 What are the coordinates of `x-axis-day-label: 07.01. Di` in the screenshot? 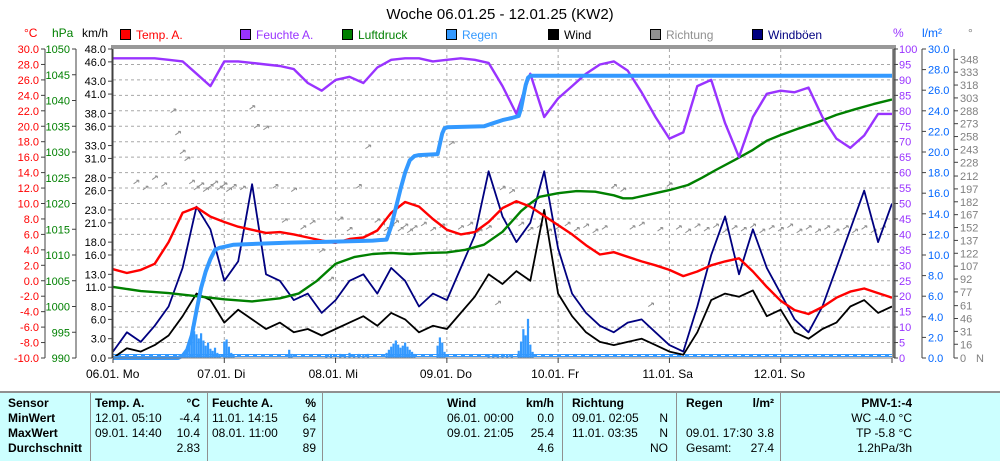 It's located at (221, 374).